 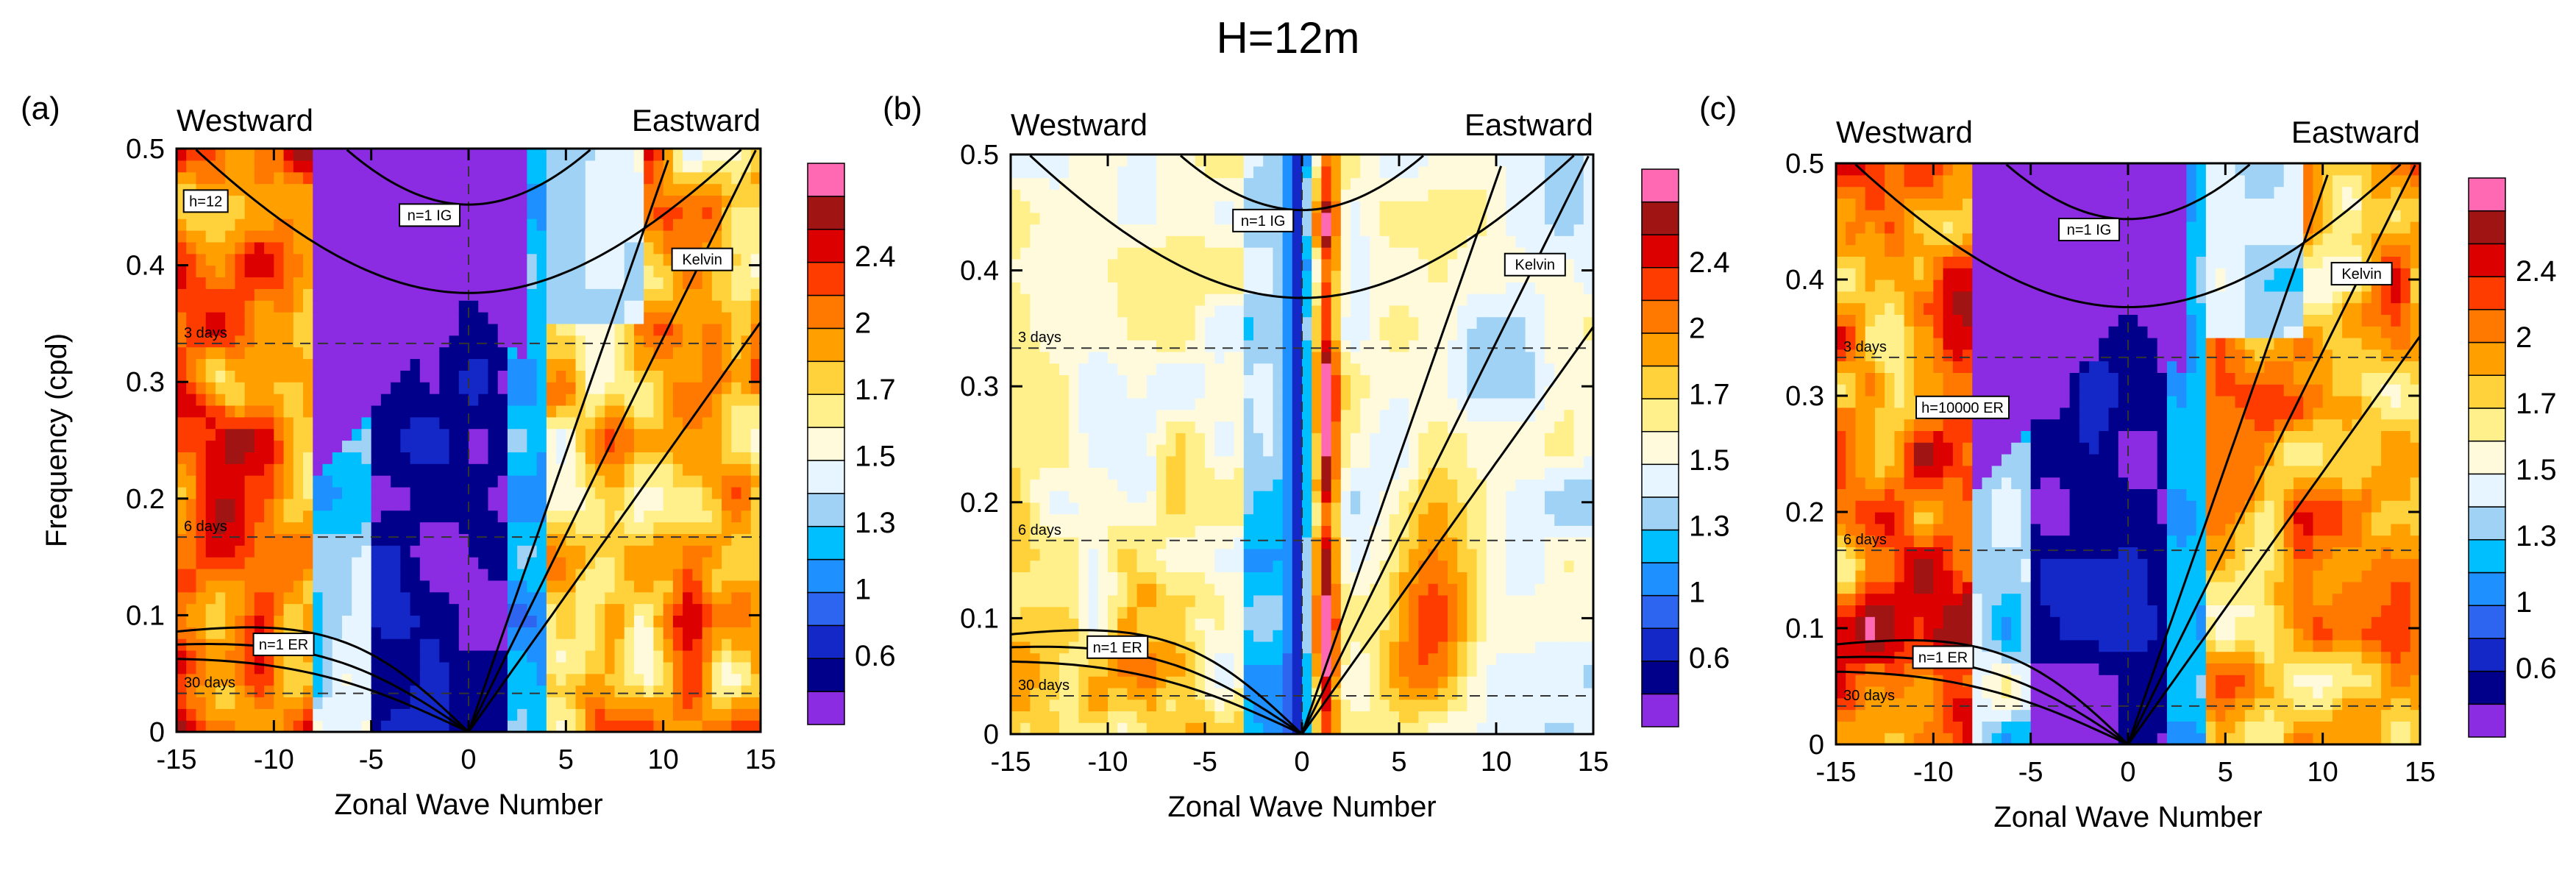 What do you see at coordinates (1287, 38) in the screenshot?
I see `figure-title: H=12m` at bounding box center [1287, 38].